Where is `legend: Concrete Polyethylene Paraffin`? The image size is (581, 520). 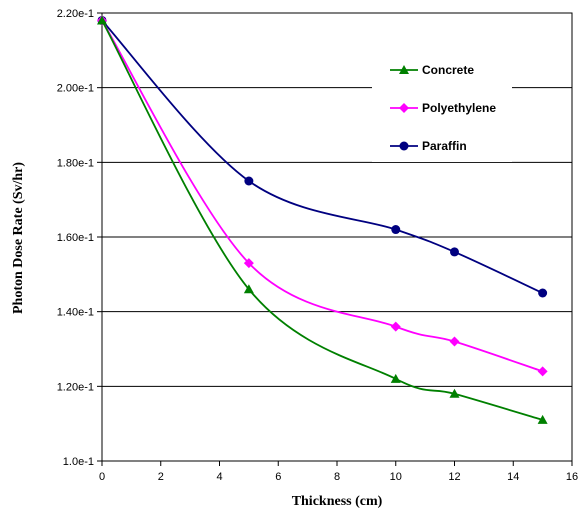
legend: Concrete Polyethylene Paraffin is located at coordinates (442, 107).